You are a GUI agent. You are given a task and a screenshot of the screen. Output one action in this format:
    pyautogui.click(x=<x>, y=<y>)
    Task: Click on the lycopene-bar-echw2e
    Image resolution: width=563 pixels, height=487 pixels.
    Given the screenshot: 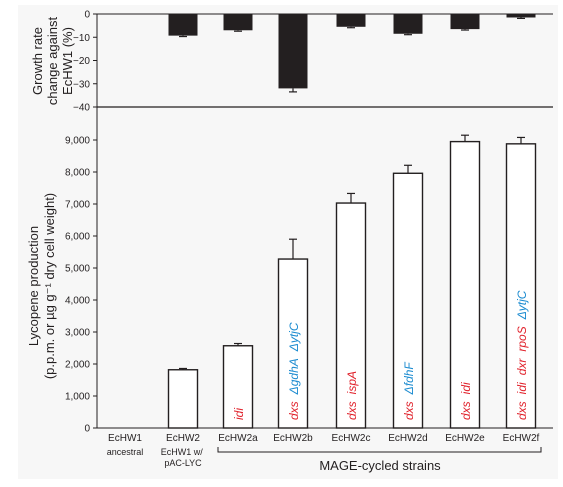 What is the action you would take?
    pyautogui.click(x=465, y=284)
    